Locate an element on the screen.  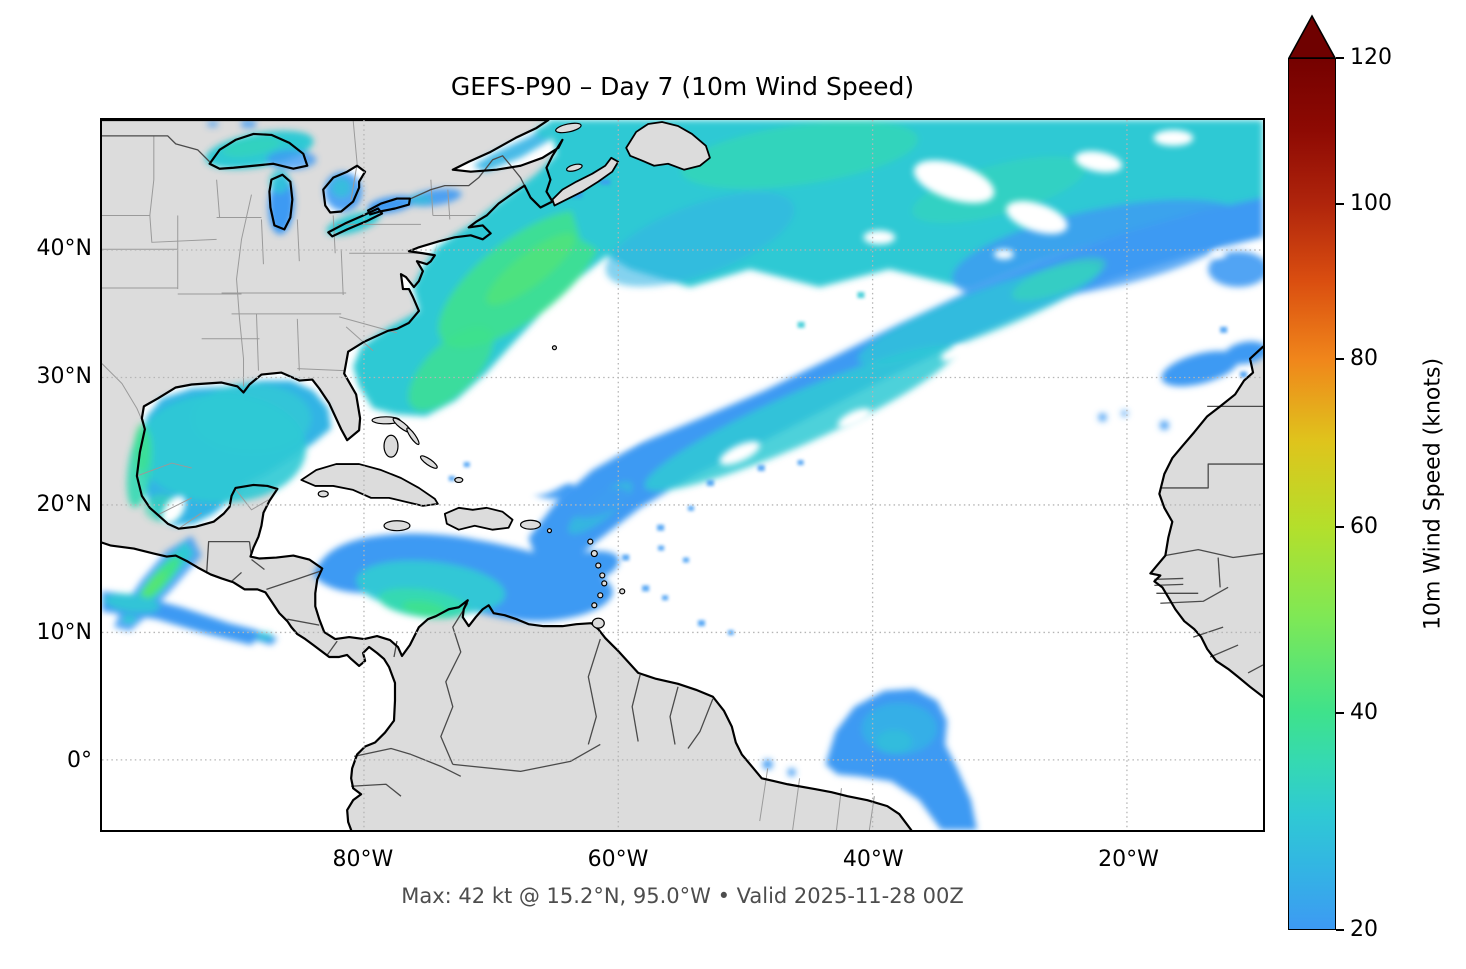
y-tick-label: 10°N is located at coordinates (64, 633).